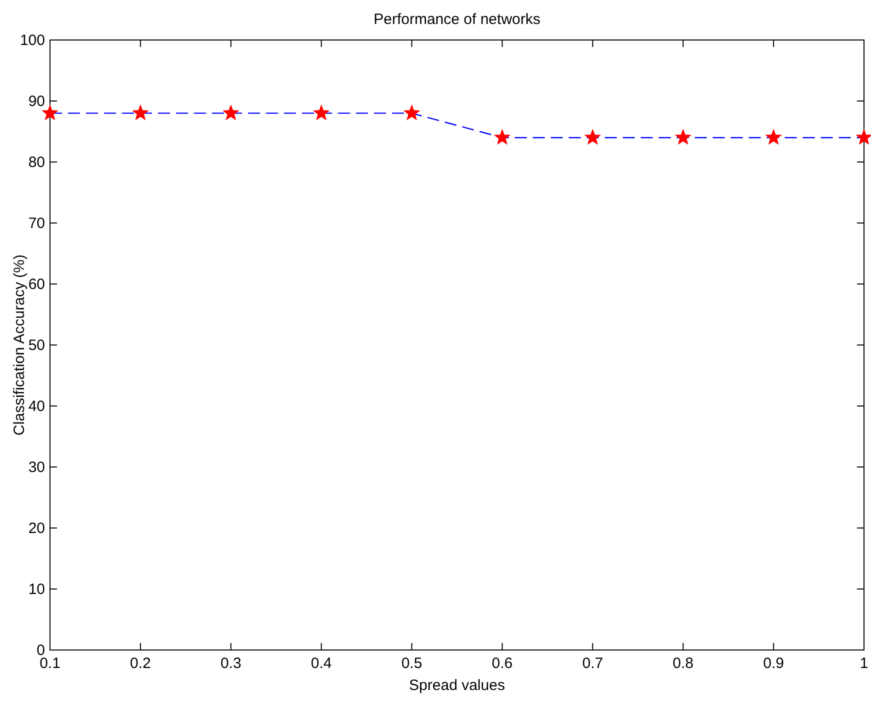  Describe the element at coordinates (36, 162) in the screenshot. I see `y-tick-label: 80` at that location.